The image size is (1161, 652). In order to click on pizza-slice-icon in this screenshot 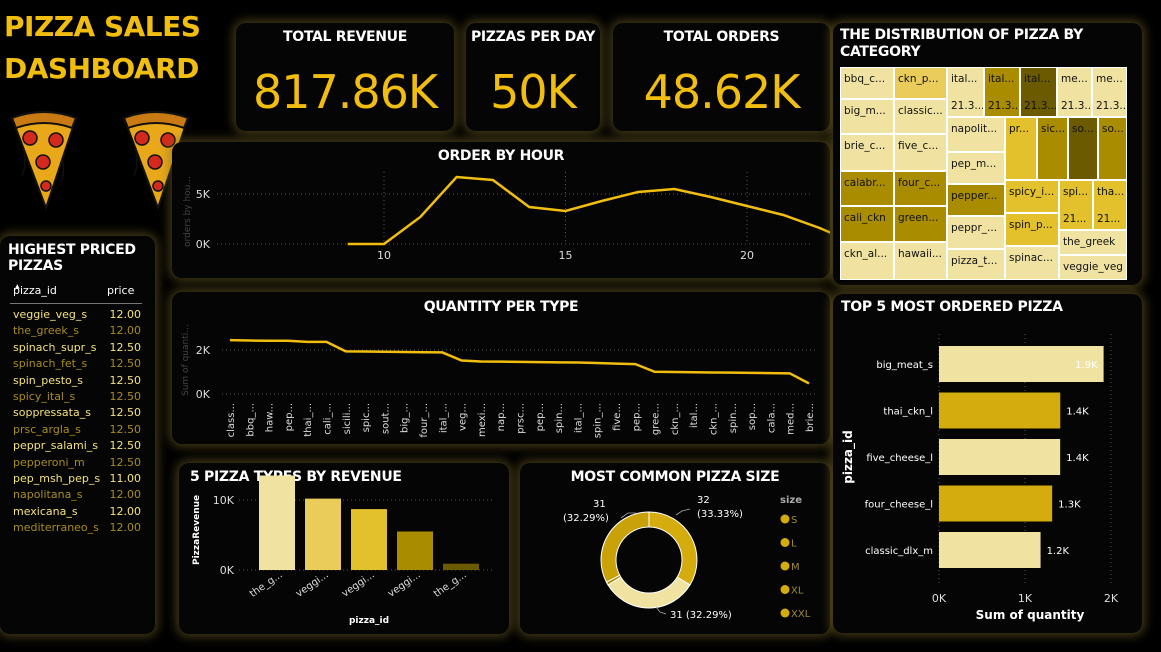, I will do `click(156, 161)`.